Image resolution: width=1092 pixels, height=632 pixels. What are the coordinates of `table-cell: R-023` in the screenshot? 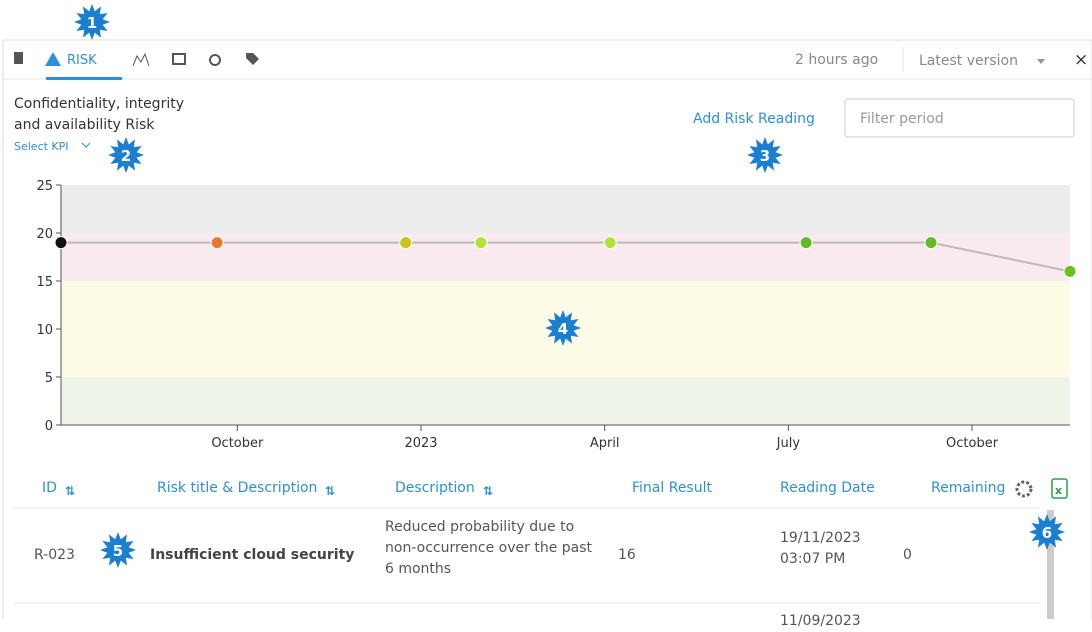 It's located at (54, 555).